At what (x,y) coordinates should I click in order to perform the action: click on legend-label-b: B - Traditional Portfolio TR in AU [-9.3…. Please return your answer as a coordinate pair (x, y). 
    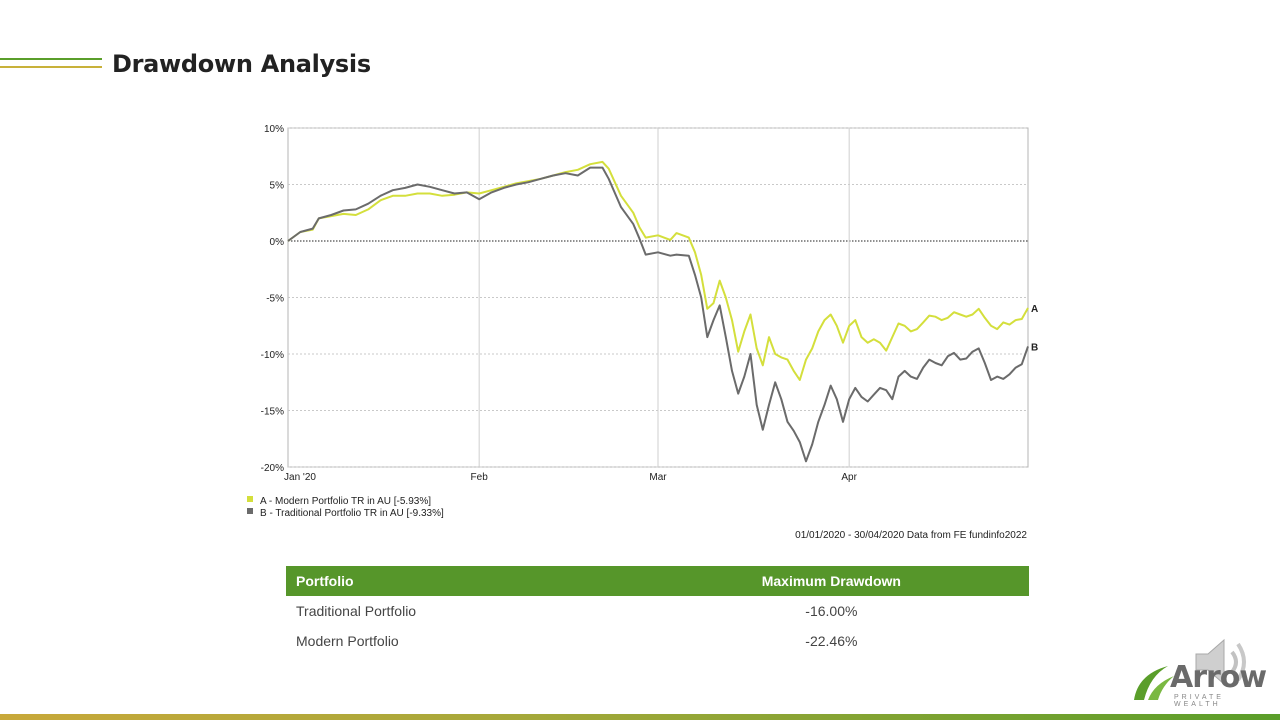
    Looking at the image, I should click on (352, 513).